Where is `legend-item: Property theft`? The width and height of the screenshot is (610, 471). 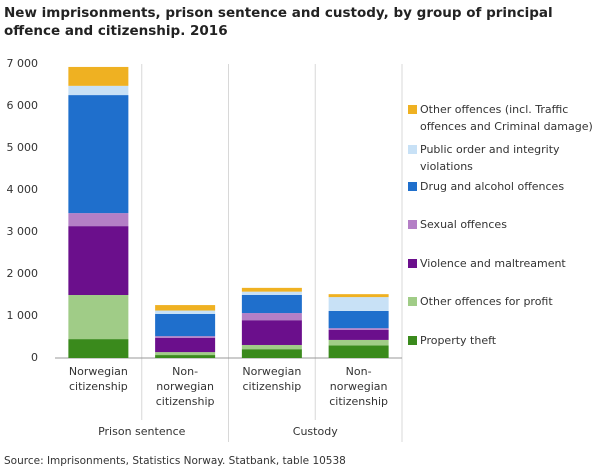 legend-item: Property theft is located at coordinates (508, 340).